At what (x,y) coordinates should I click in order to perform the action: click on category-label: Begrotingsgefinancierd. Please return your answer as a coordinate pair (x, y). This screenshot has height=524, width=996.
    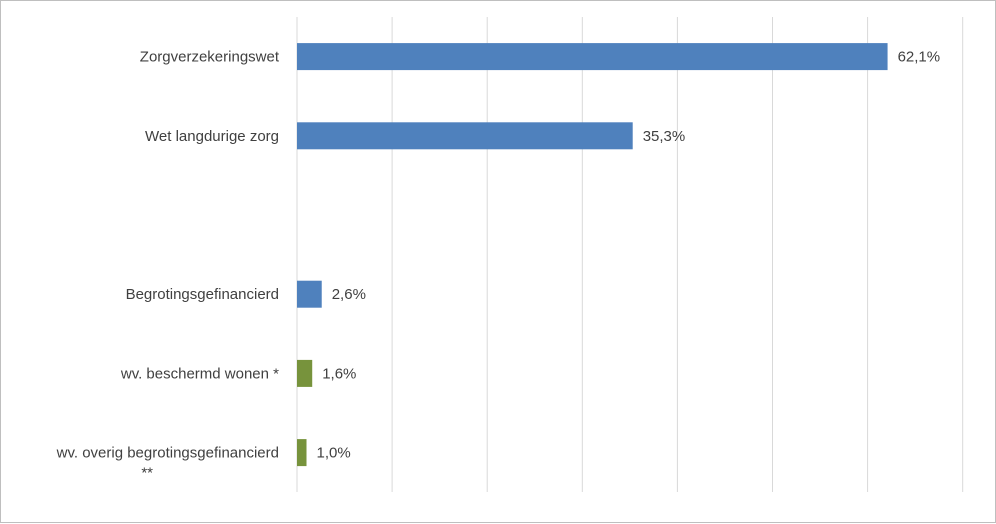
    Looking at the image, I should click on (202, 294).